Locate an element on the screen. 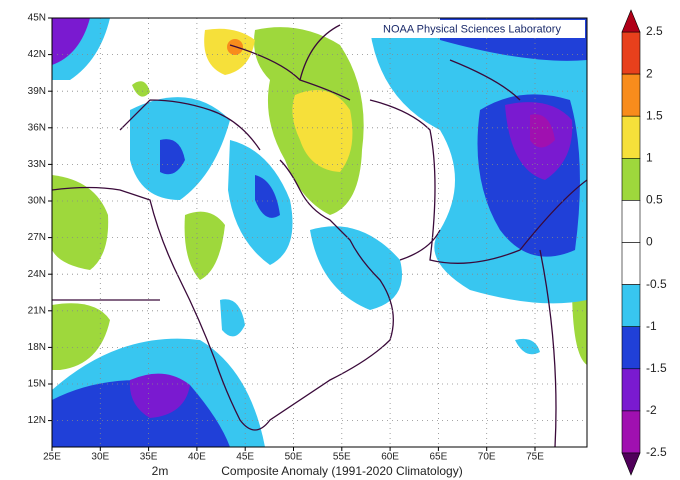 Image resolution: width=680 pixels, height=480 pixels. colorbar-label: 0.5 is located at coordinates (654, 200).